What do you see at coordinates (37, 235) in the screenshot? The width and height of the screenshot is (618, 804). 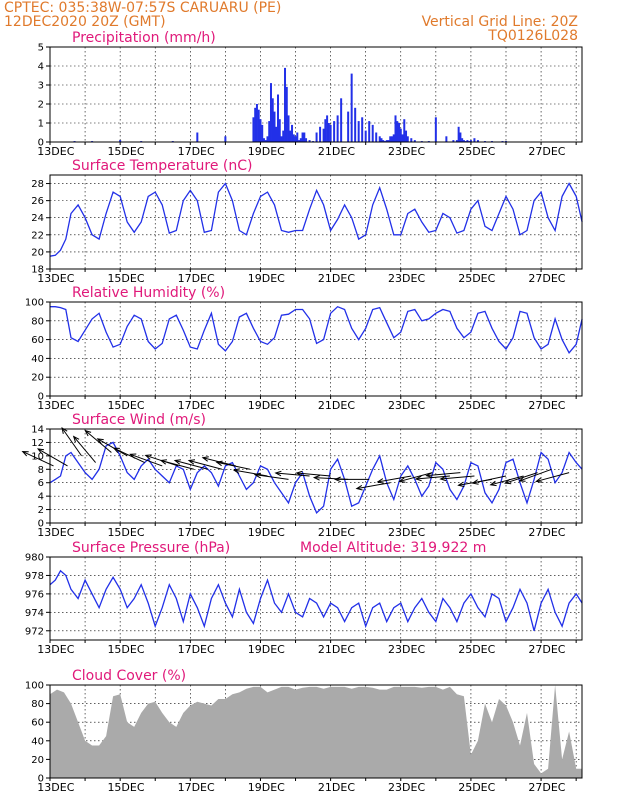 I see `y-tick-label: 22` at bounding box center [37, 235].